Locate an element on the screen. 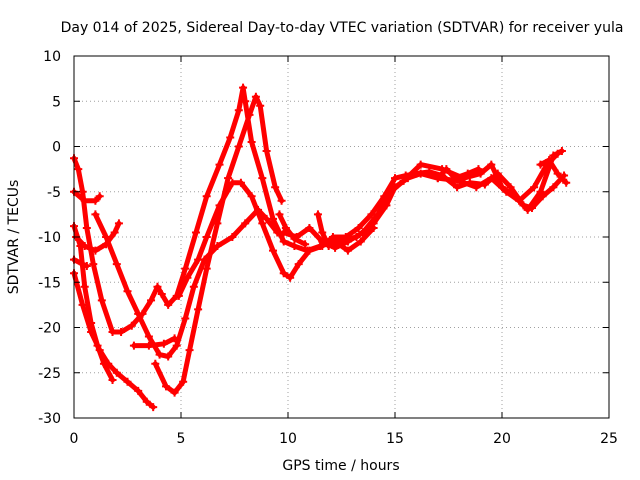 The image size is (640, 480). x-tick-labels: 0 5 10 15 20 25 is located at coordinates (344, 439).